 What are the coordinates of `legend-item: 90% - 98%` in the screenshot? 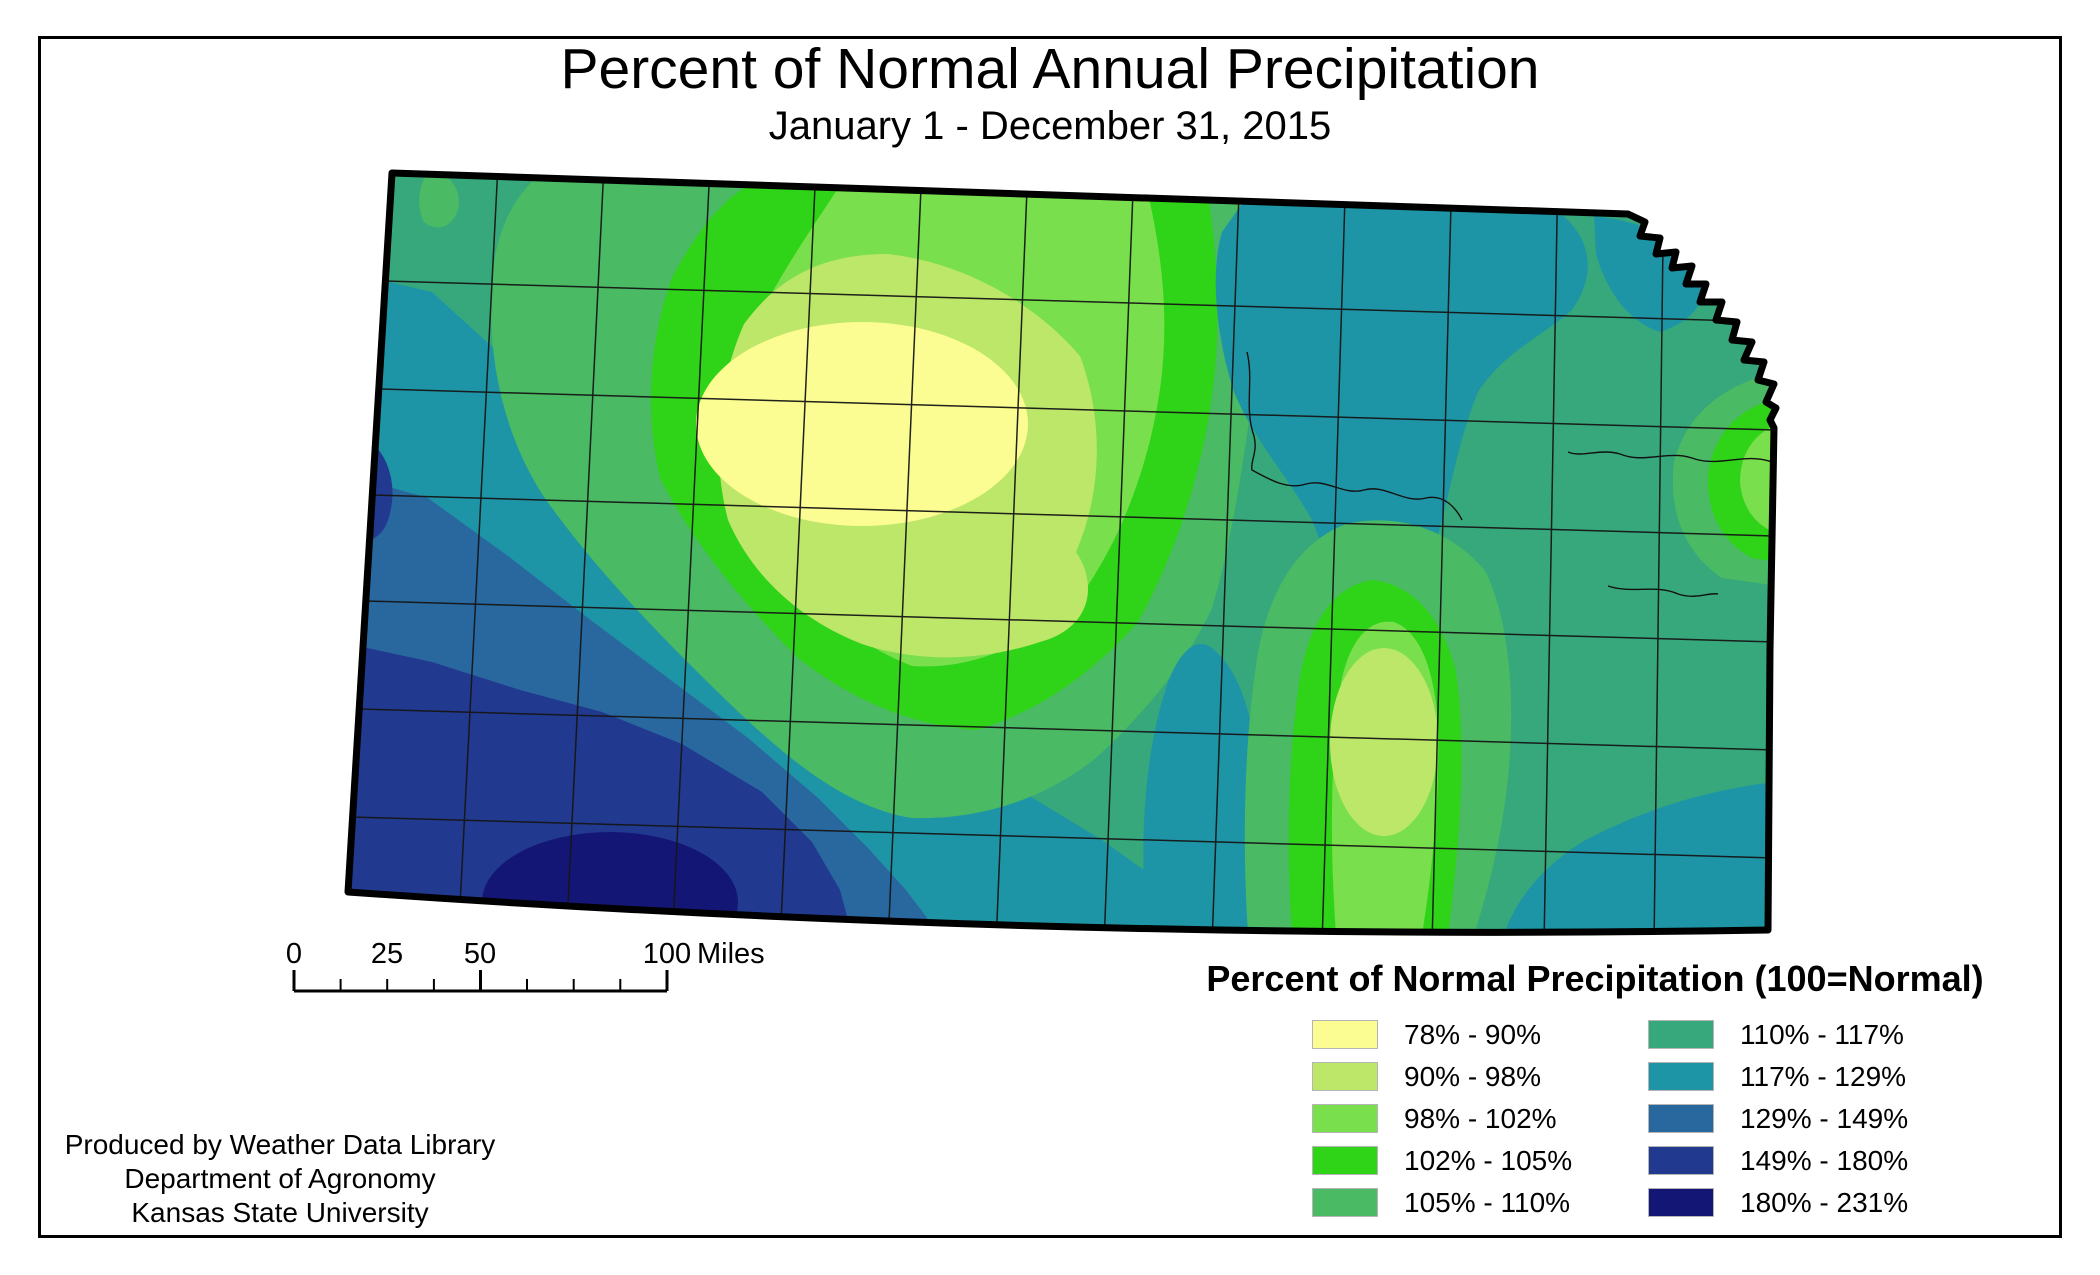 It's located at (1442, 1083).